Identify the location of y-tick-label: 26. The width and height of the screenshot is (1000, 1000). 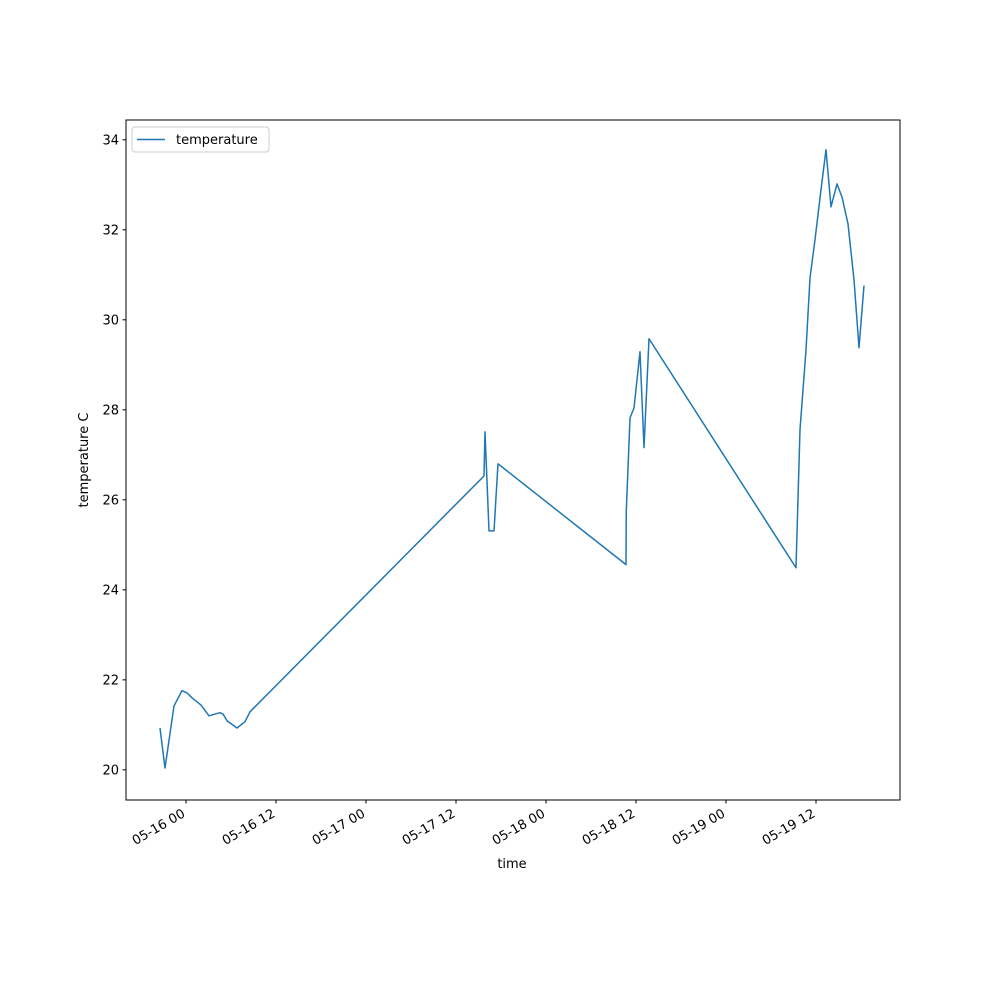
(110, 500).